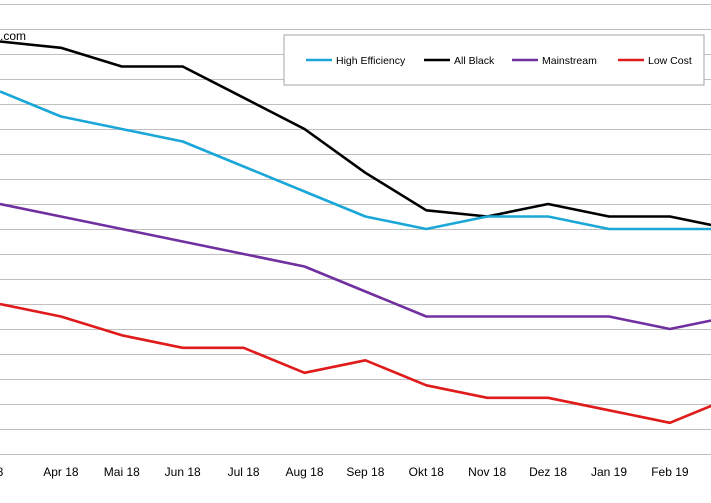 The height and width of the screenshot is (503, 711). What do you see at coordinates (2, 472) in the screenshot?
I see `x-tick-label: 8` at bounding box center [2, 472].